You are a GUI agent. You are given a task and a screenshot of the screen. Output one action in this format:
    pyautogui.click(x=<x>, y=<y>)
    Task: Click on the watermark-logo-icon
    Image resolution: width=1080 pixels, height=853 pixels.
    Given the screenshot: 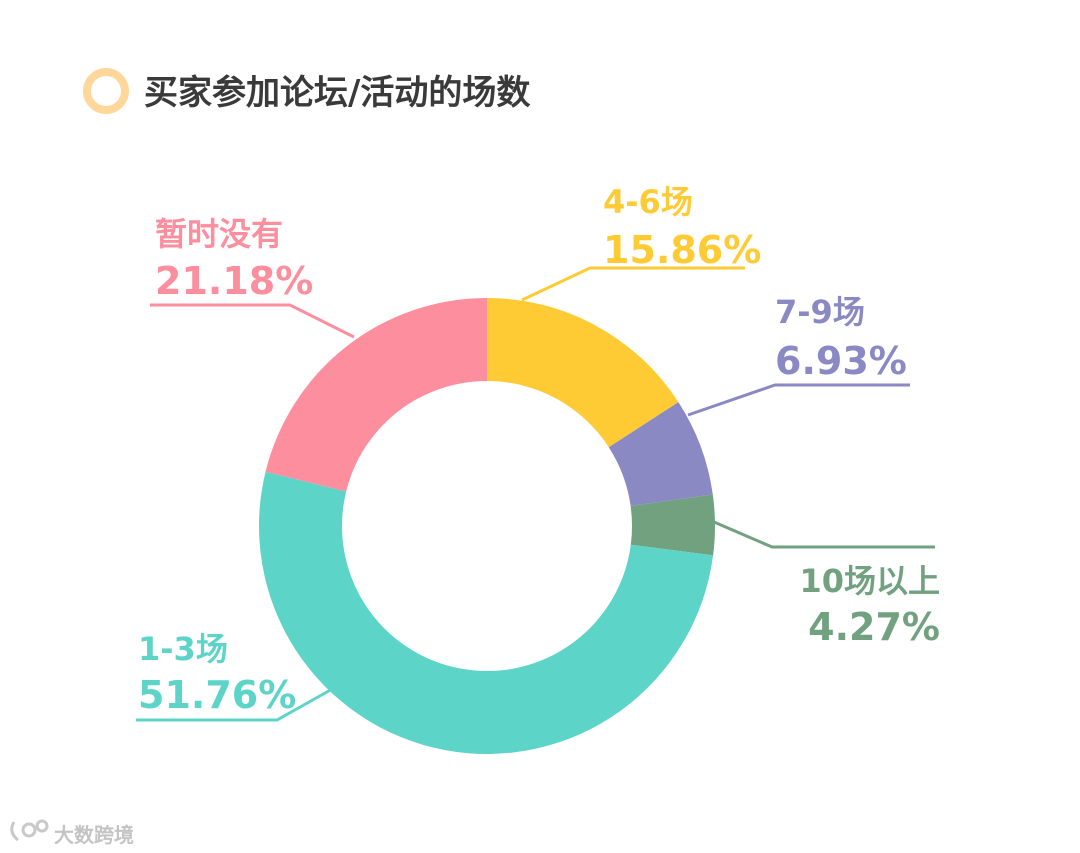 What is the action you would take?
    pyautogui.click(x=29, y=830)
    